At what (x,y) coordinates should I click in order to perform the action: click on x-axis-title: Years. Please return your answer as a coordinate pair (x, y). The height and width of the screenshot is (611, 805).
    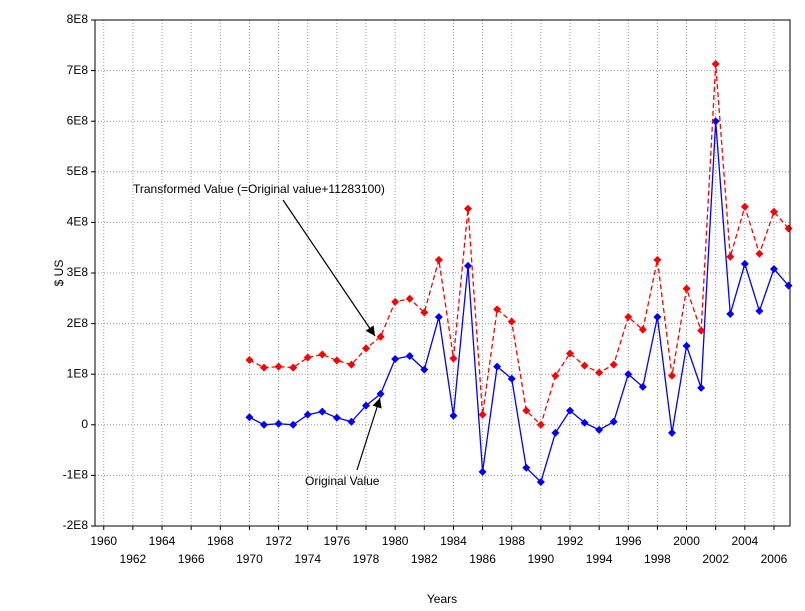
    Looking at the image, I should click on (442, 599).